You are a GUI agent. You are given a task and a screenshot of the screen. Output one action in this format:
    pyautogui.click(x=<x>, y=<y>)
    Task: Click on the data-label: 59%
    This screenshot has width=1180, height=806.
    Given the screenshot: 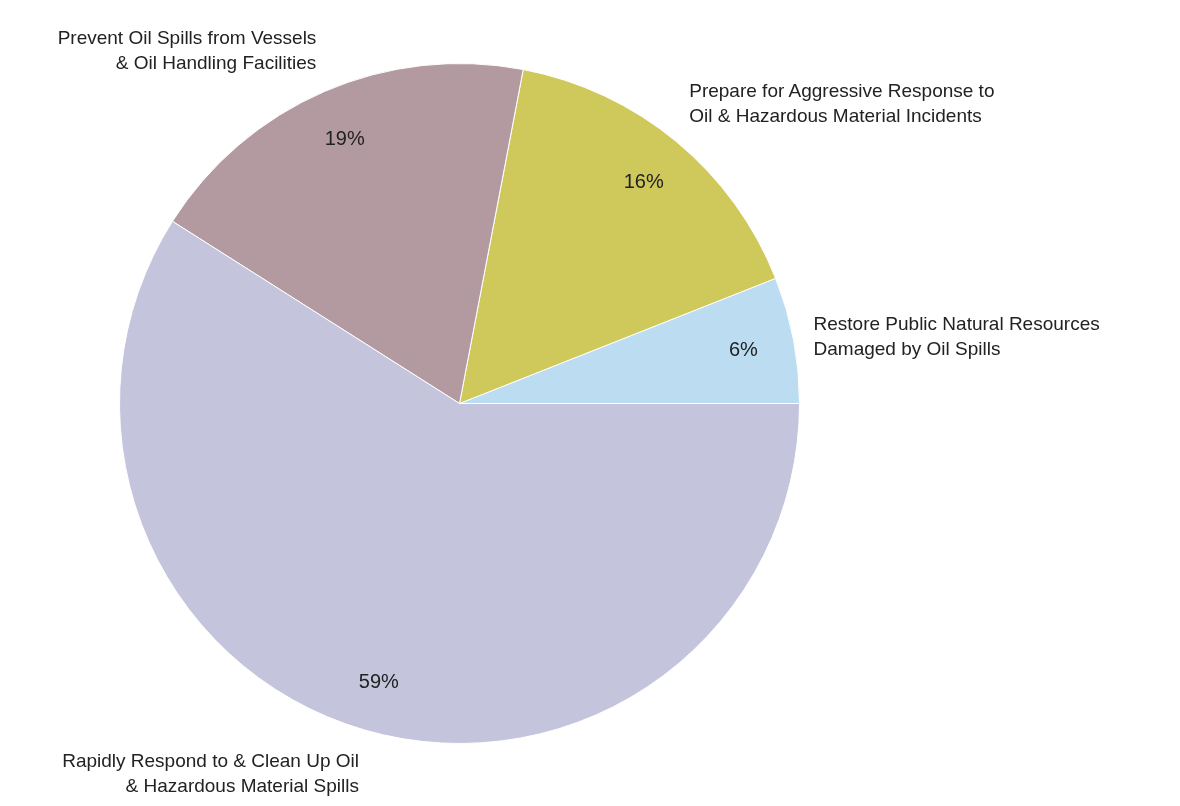 What is the action you would take?
    pyautogui.click(x=379, y=681)
    